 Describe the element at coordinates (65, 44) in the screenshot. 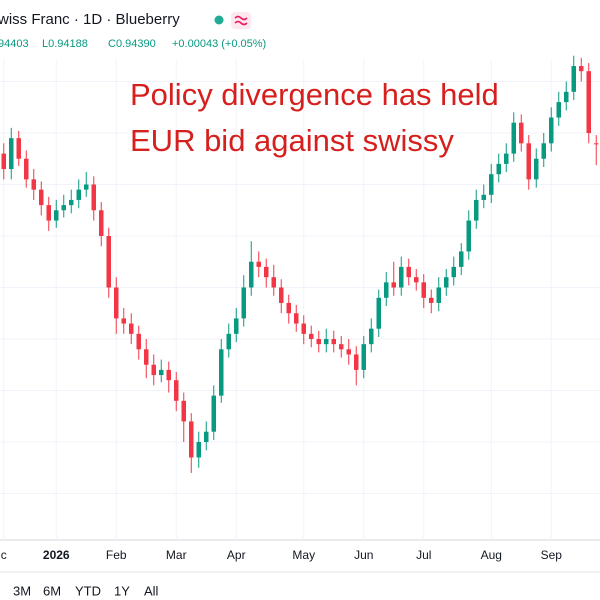

I see `ohlc-value: L0.94188` at that location.